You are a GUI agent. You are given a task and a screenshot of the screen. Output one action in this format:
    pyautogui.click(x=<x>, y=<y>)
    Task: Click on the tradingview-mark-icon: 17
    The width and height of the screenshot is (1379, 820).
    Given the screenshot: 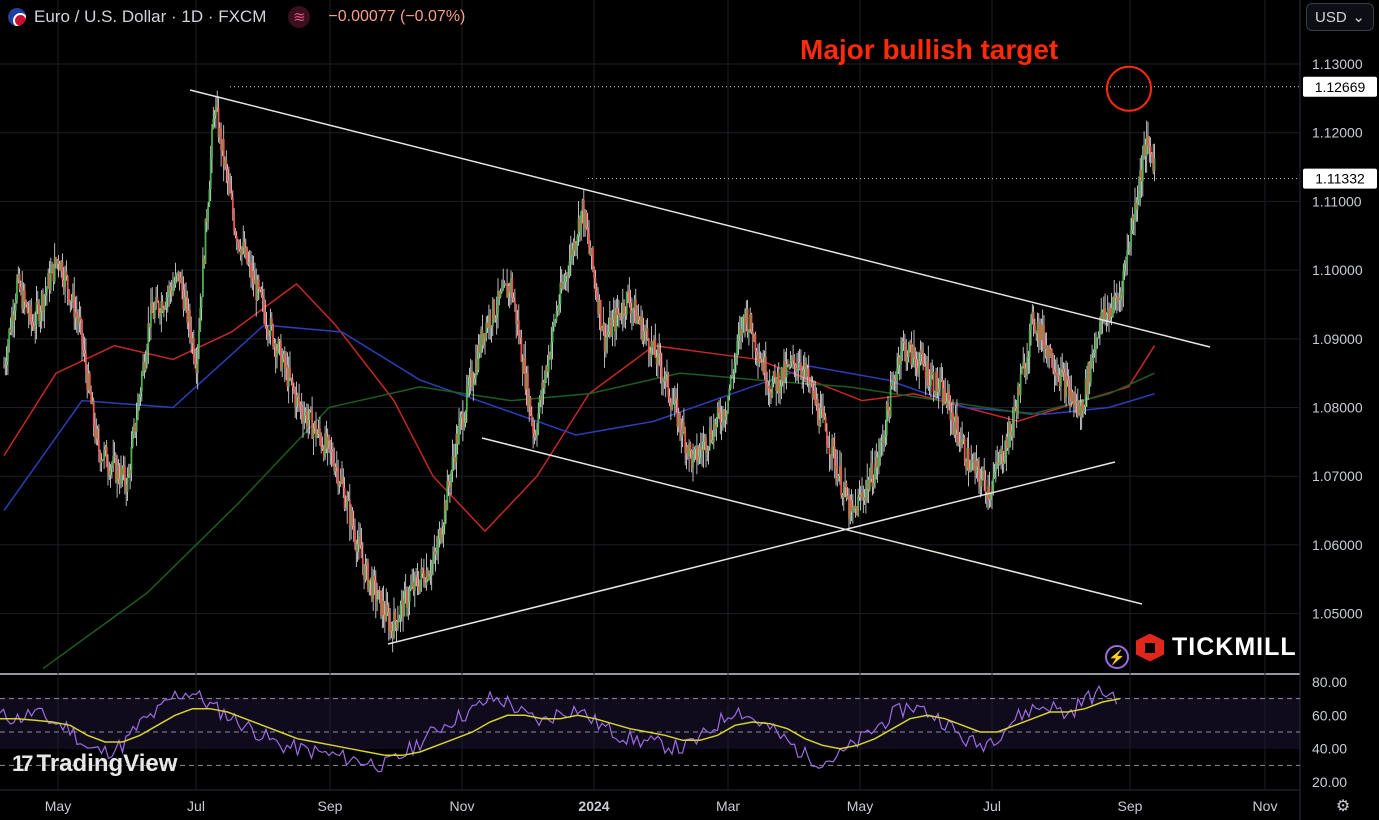 What is the action you would take?
    pyautogui.click(x=23, y=763)
    